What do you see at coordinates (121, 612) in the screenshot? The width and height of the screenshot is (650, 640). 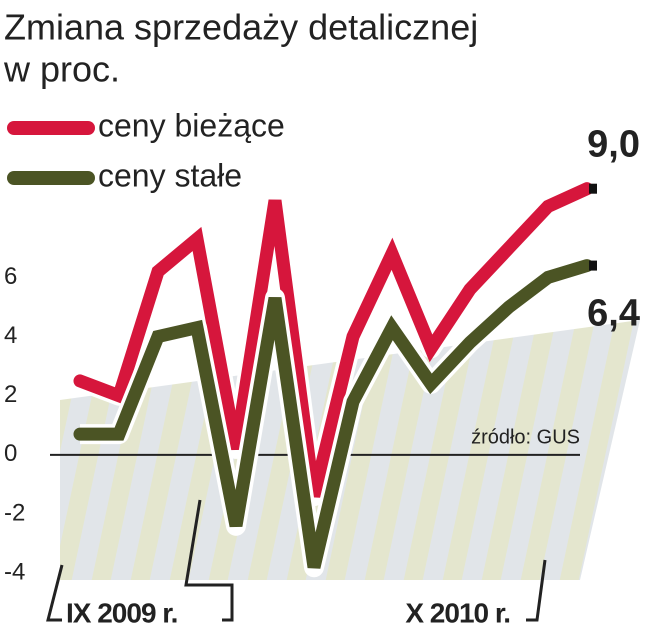 I see `x-tick-label: IX 2009 r.` at bounding box center [121, 612].